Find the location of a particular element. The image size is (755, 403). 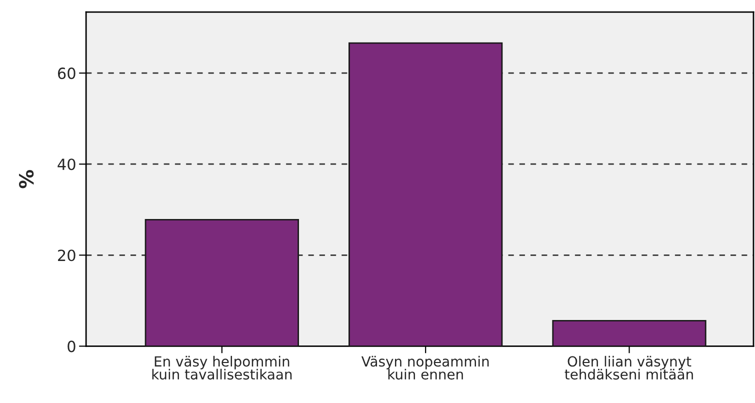

x-tick-label: En väsy helpommin kuin tavallisestikaan is located at coordinates (222, 368).